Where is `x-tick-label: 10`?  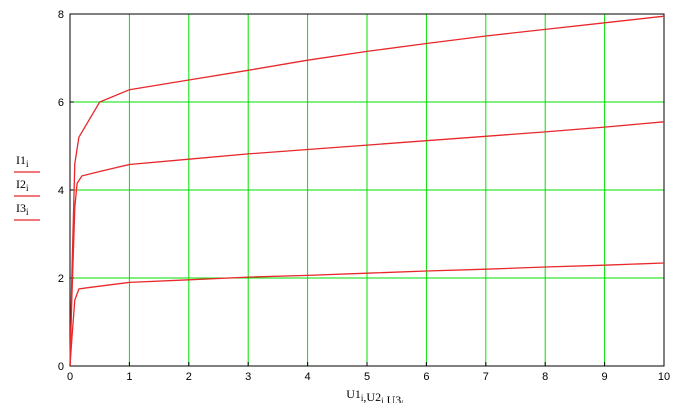 x-tick-label: 10 is located at coordinates (664, 377).